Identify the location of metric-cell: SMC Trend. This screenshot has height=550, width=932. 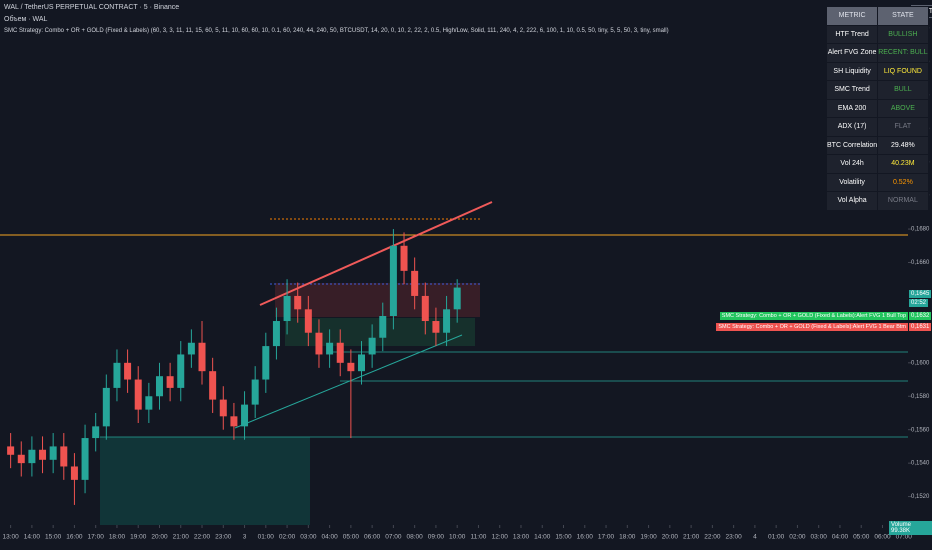
(852, 90).